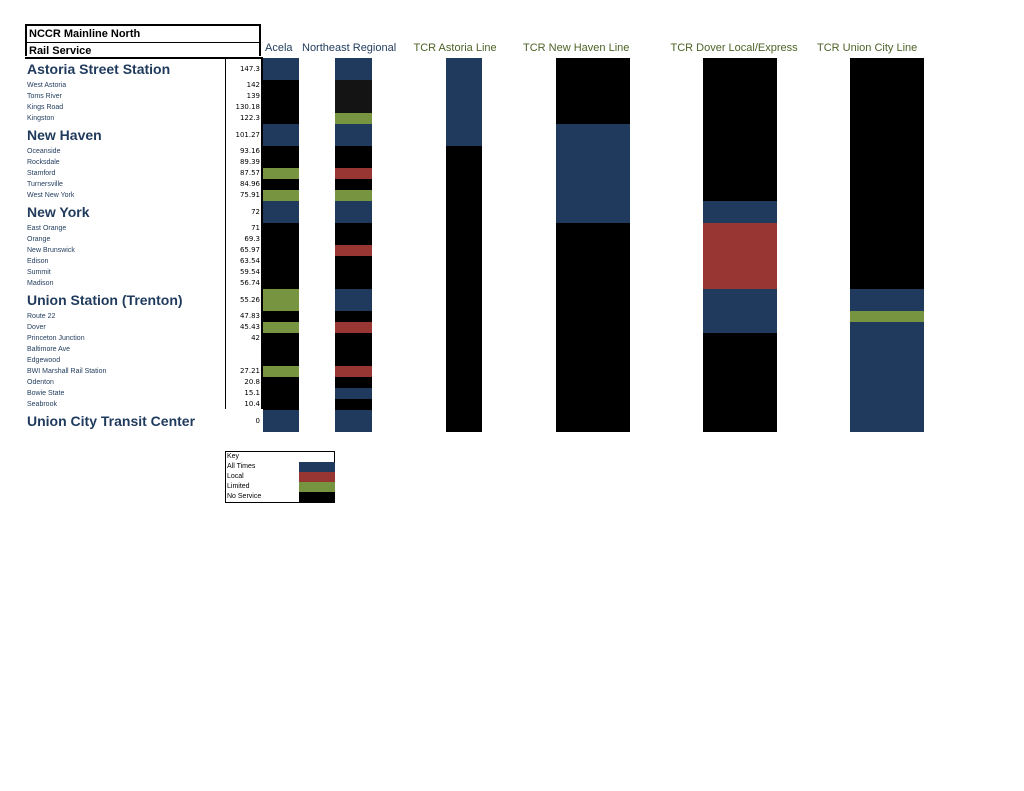 This screenshot has width=1024, height=791. I want to click on station-name: BWI Marshall Rail Station, so click(67, 371).